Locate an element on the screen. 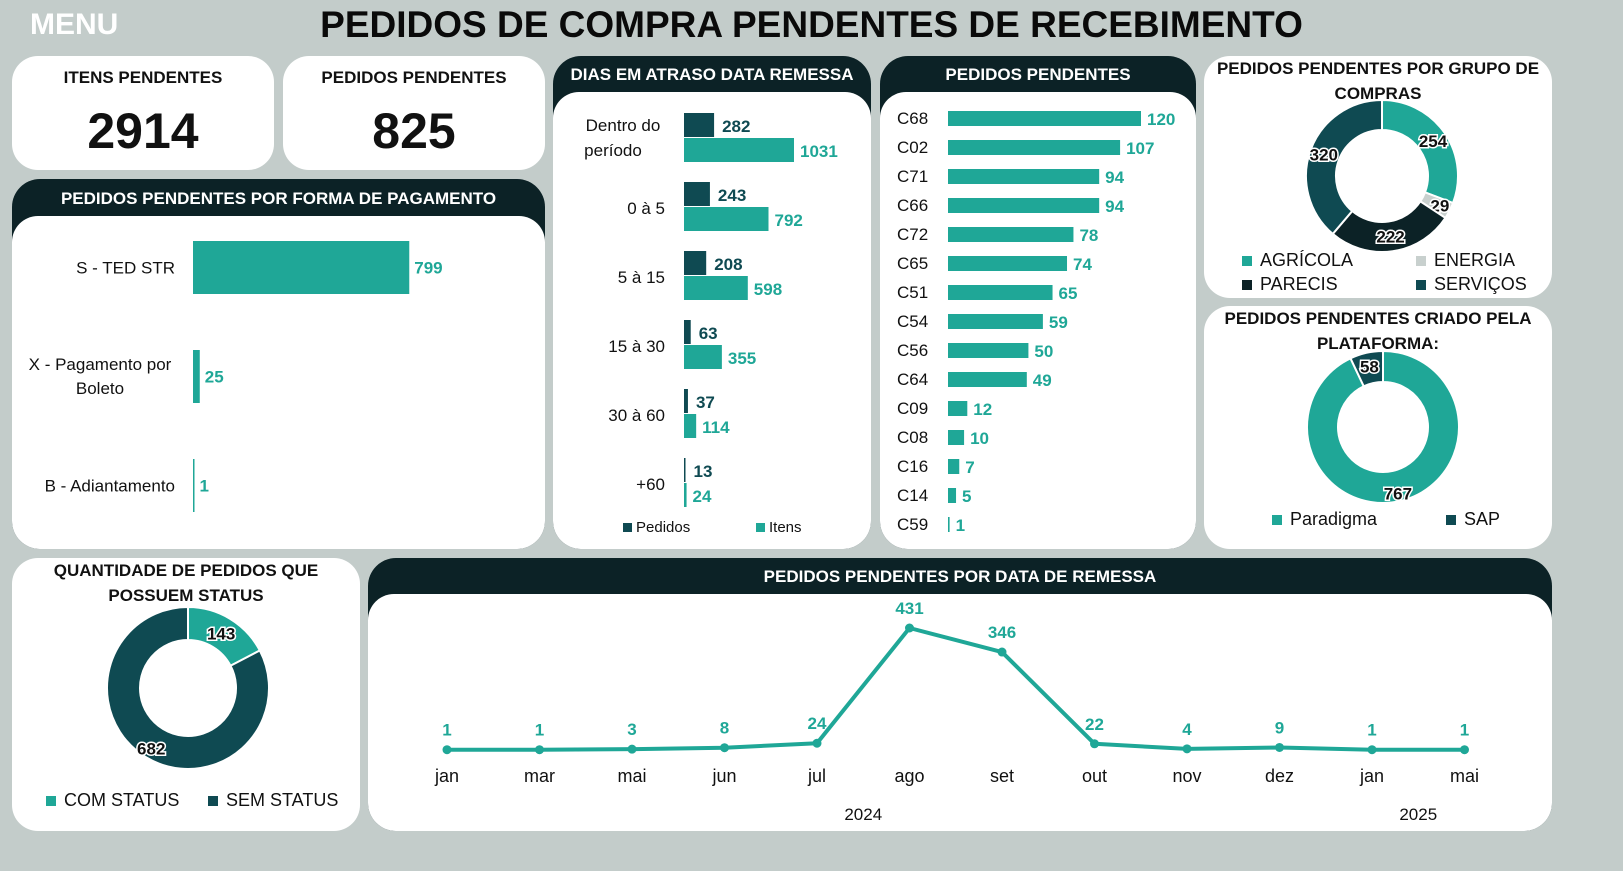 This screenshot has height=871, width=1623. value-itens-2: 598 is located at coordinates (768, 289).